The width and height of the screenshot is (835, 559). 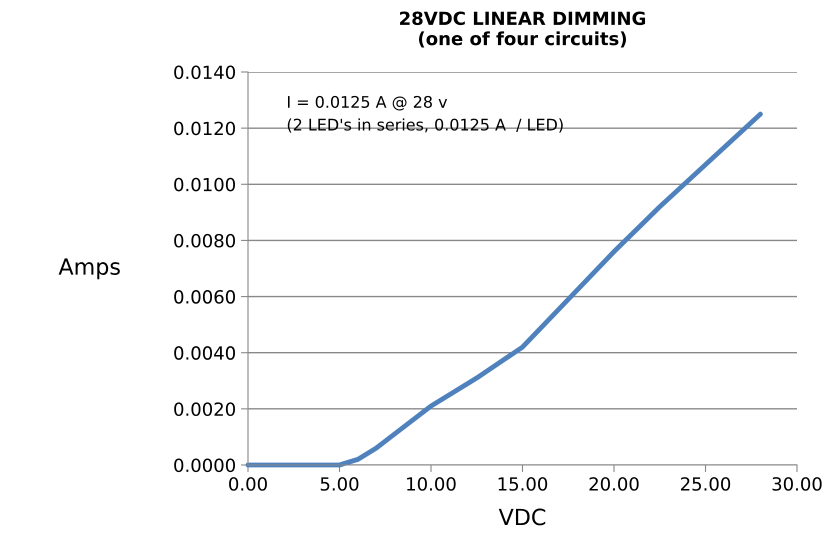 I want to click on y-tick-label: 0.0020, so click(x=204, y=409).